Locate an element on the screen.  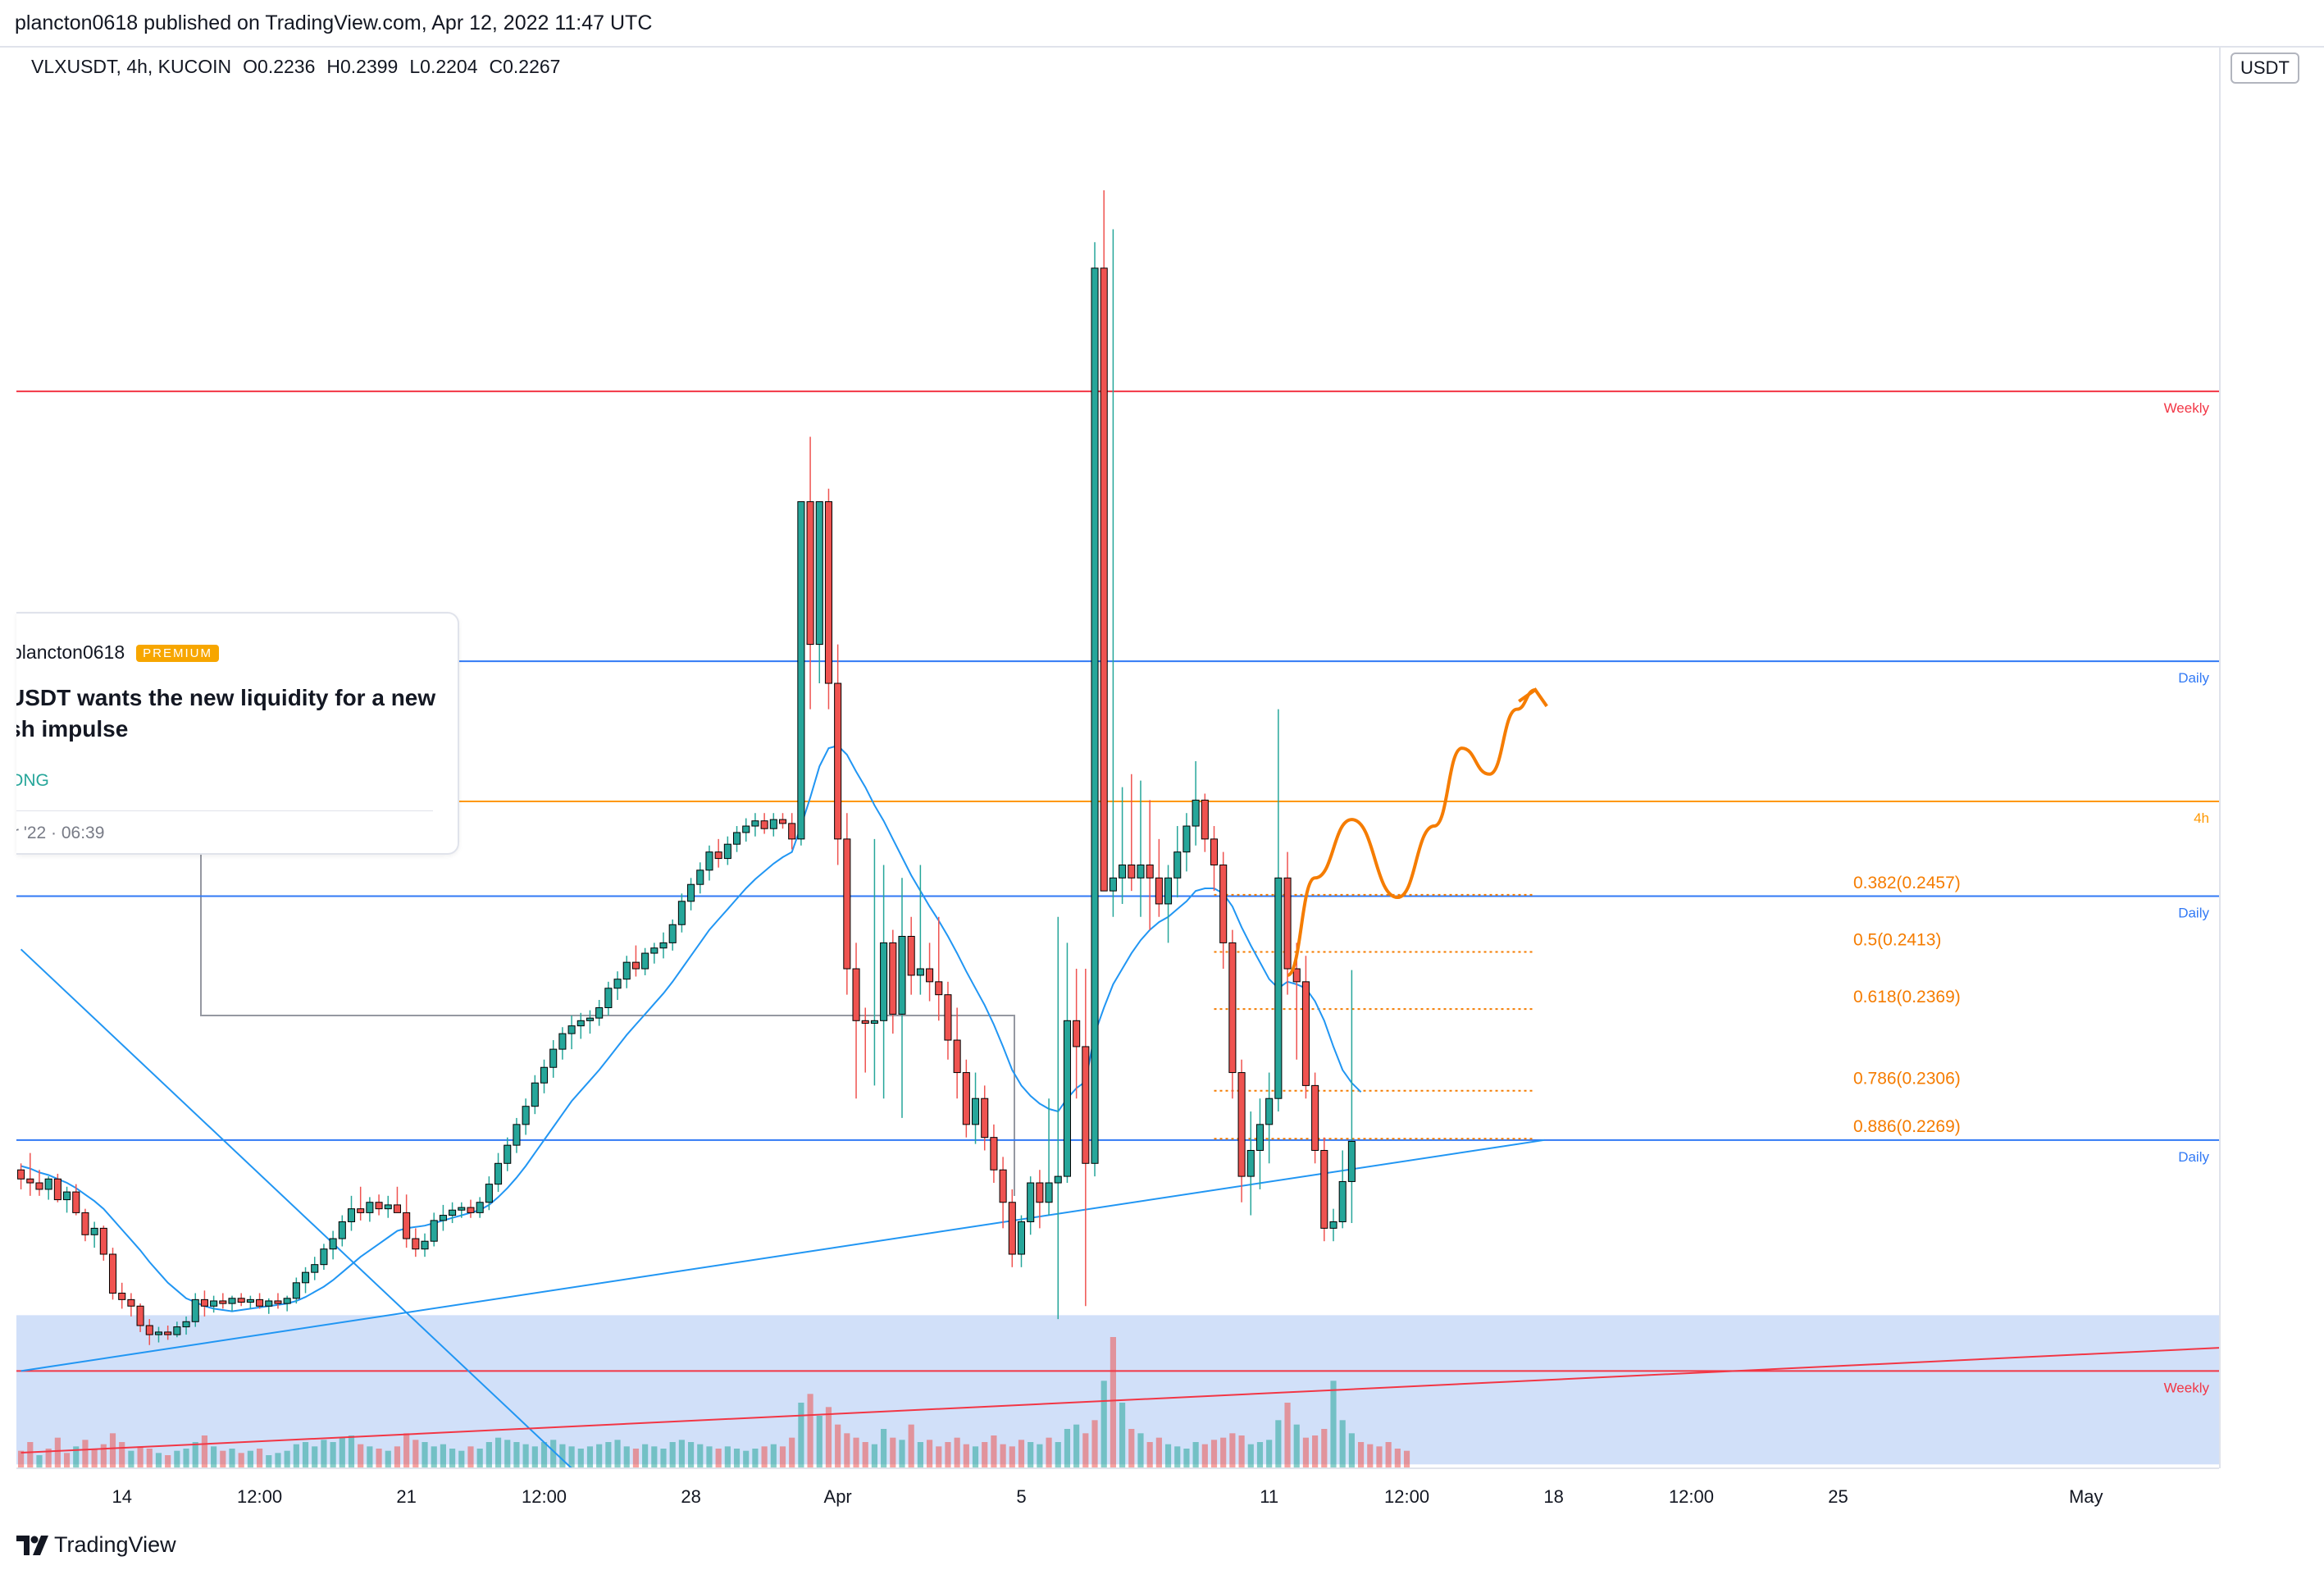
time-tick-label: 12:00 is located at coordinates (259, 1496).